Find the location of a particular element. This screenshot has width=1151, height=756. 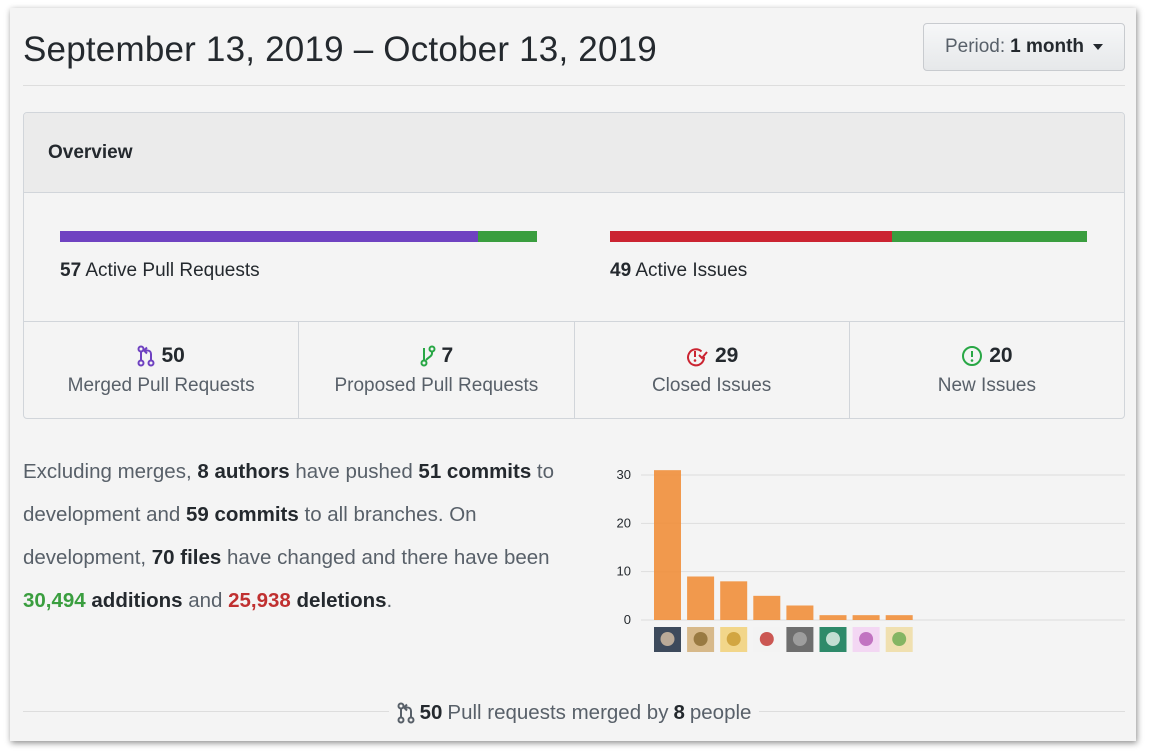

stat-closed-issues: 29 Closed Issues is located at coordinates (712, 370).